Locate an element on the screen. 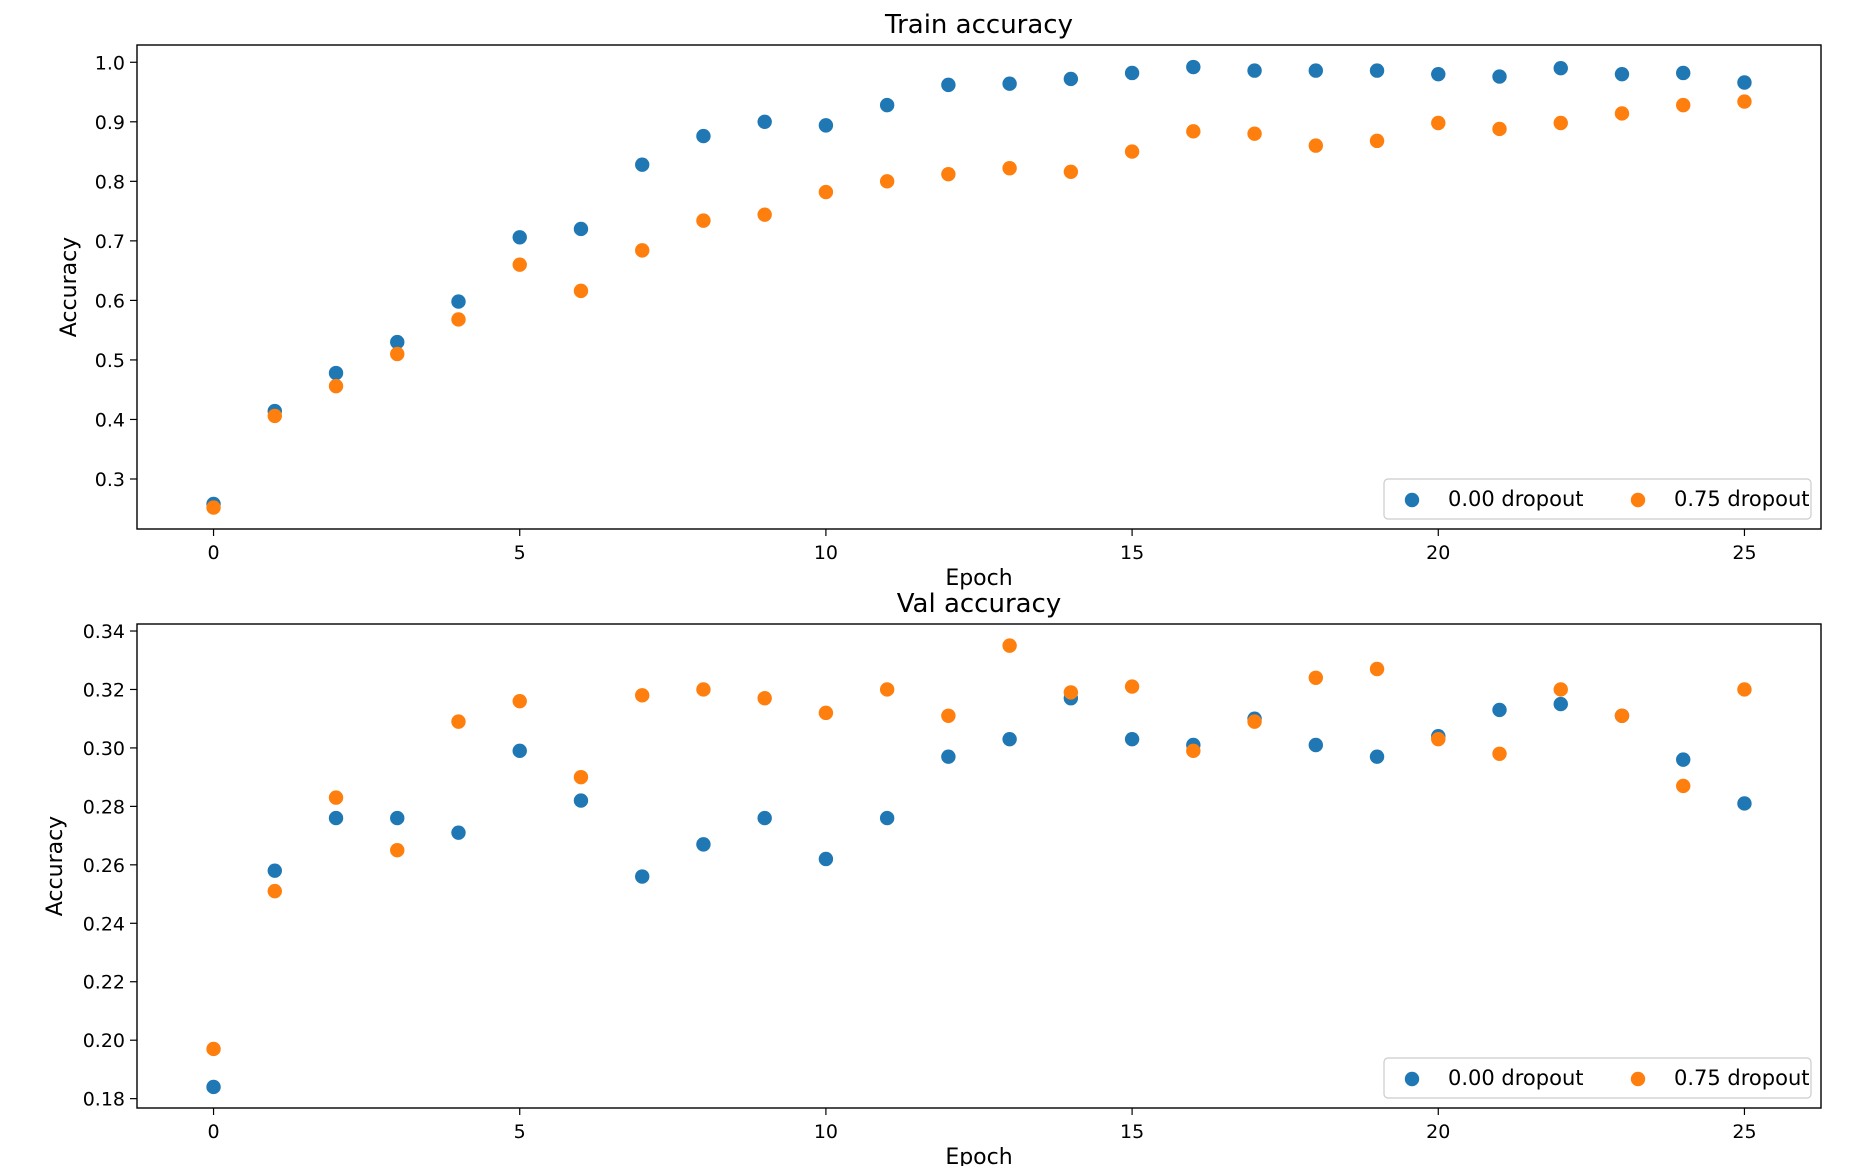  legend-frame is located at coordinates (1597, 499).